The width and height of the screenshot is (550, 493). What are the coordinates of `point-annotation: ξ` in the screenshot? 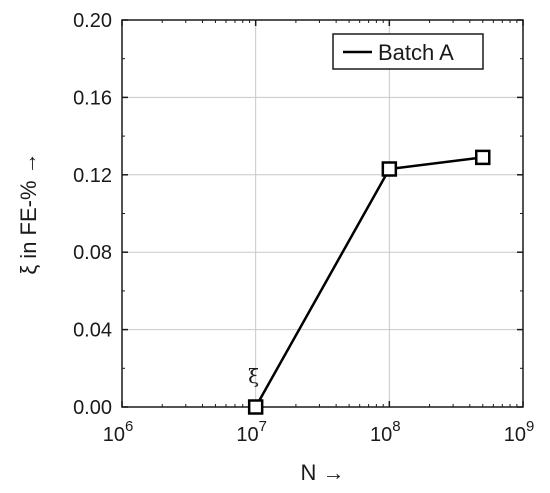 It's located at (253, 376).